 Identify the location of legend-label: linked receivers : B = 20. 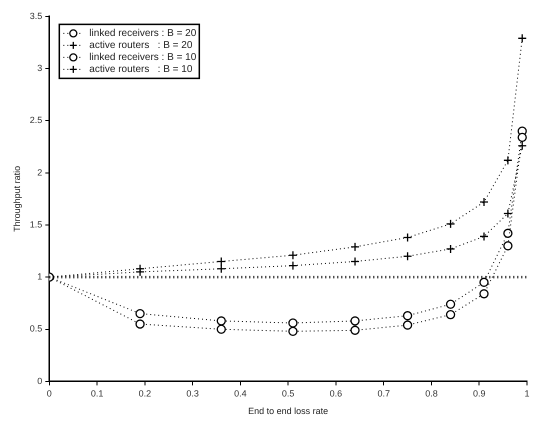
(143, 34).